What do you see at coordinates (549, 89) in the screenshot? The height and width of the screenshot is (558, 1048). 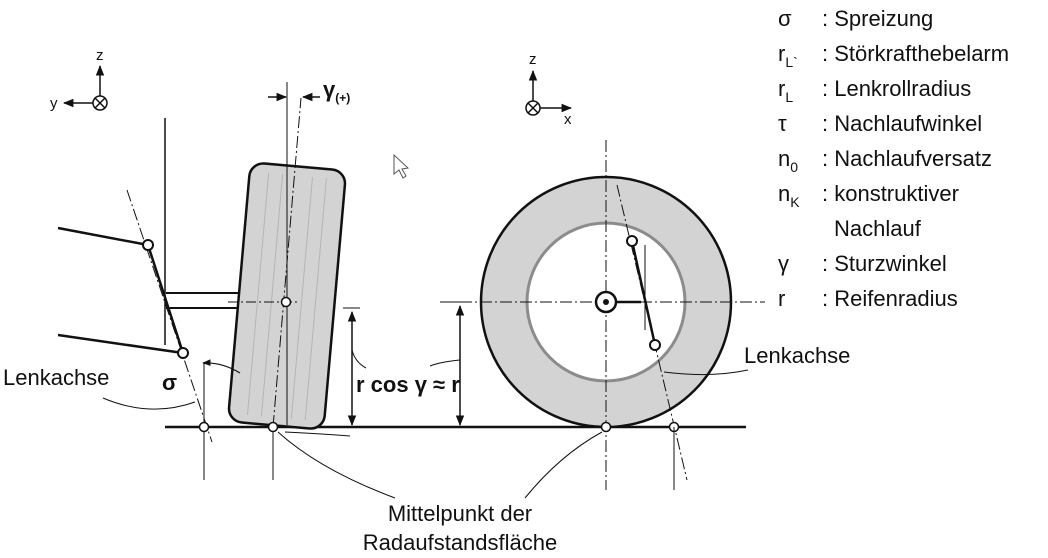 I see `right-coordinate-system: z x` at bounding box center [549, 89].